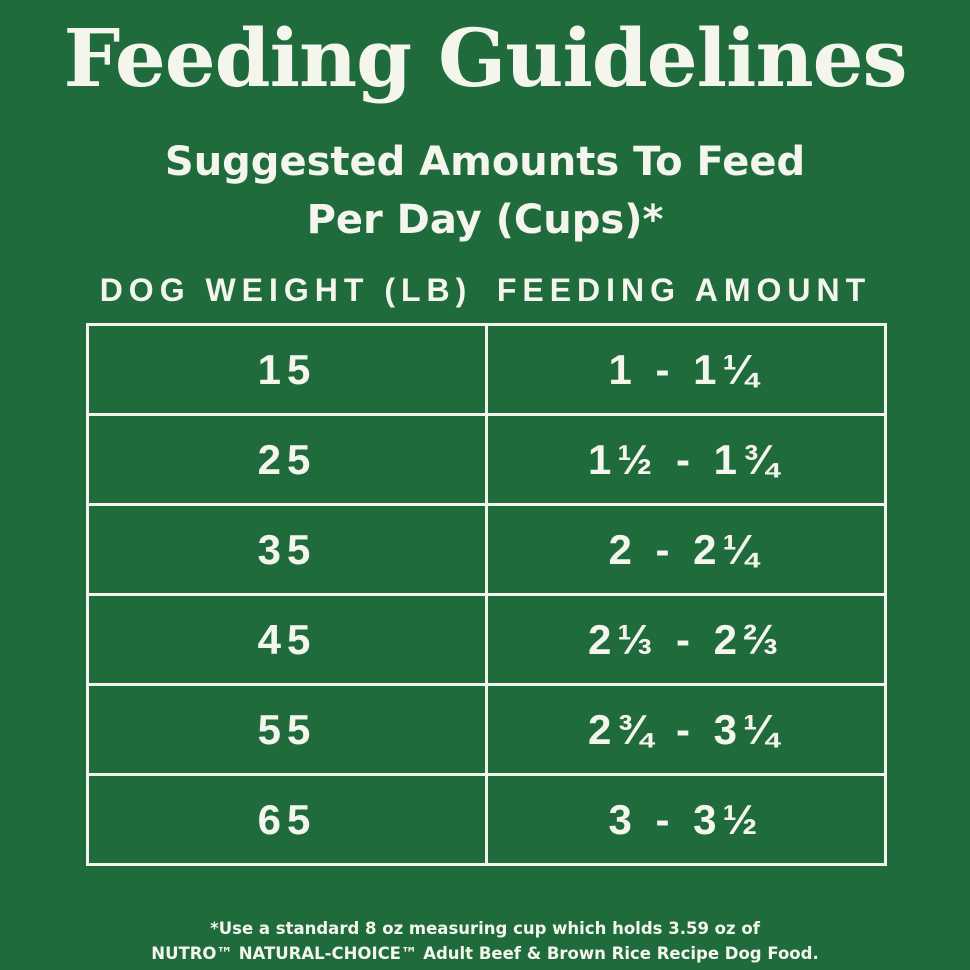 The width and height of the screenshot is (970, 970). Describe the element at coordinates (287, 459) in the screenshot. I see `weight-cell: 25` at that location.